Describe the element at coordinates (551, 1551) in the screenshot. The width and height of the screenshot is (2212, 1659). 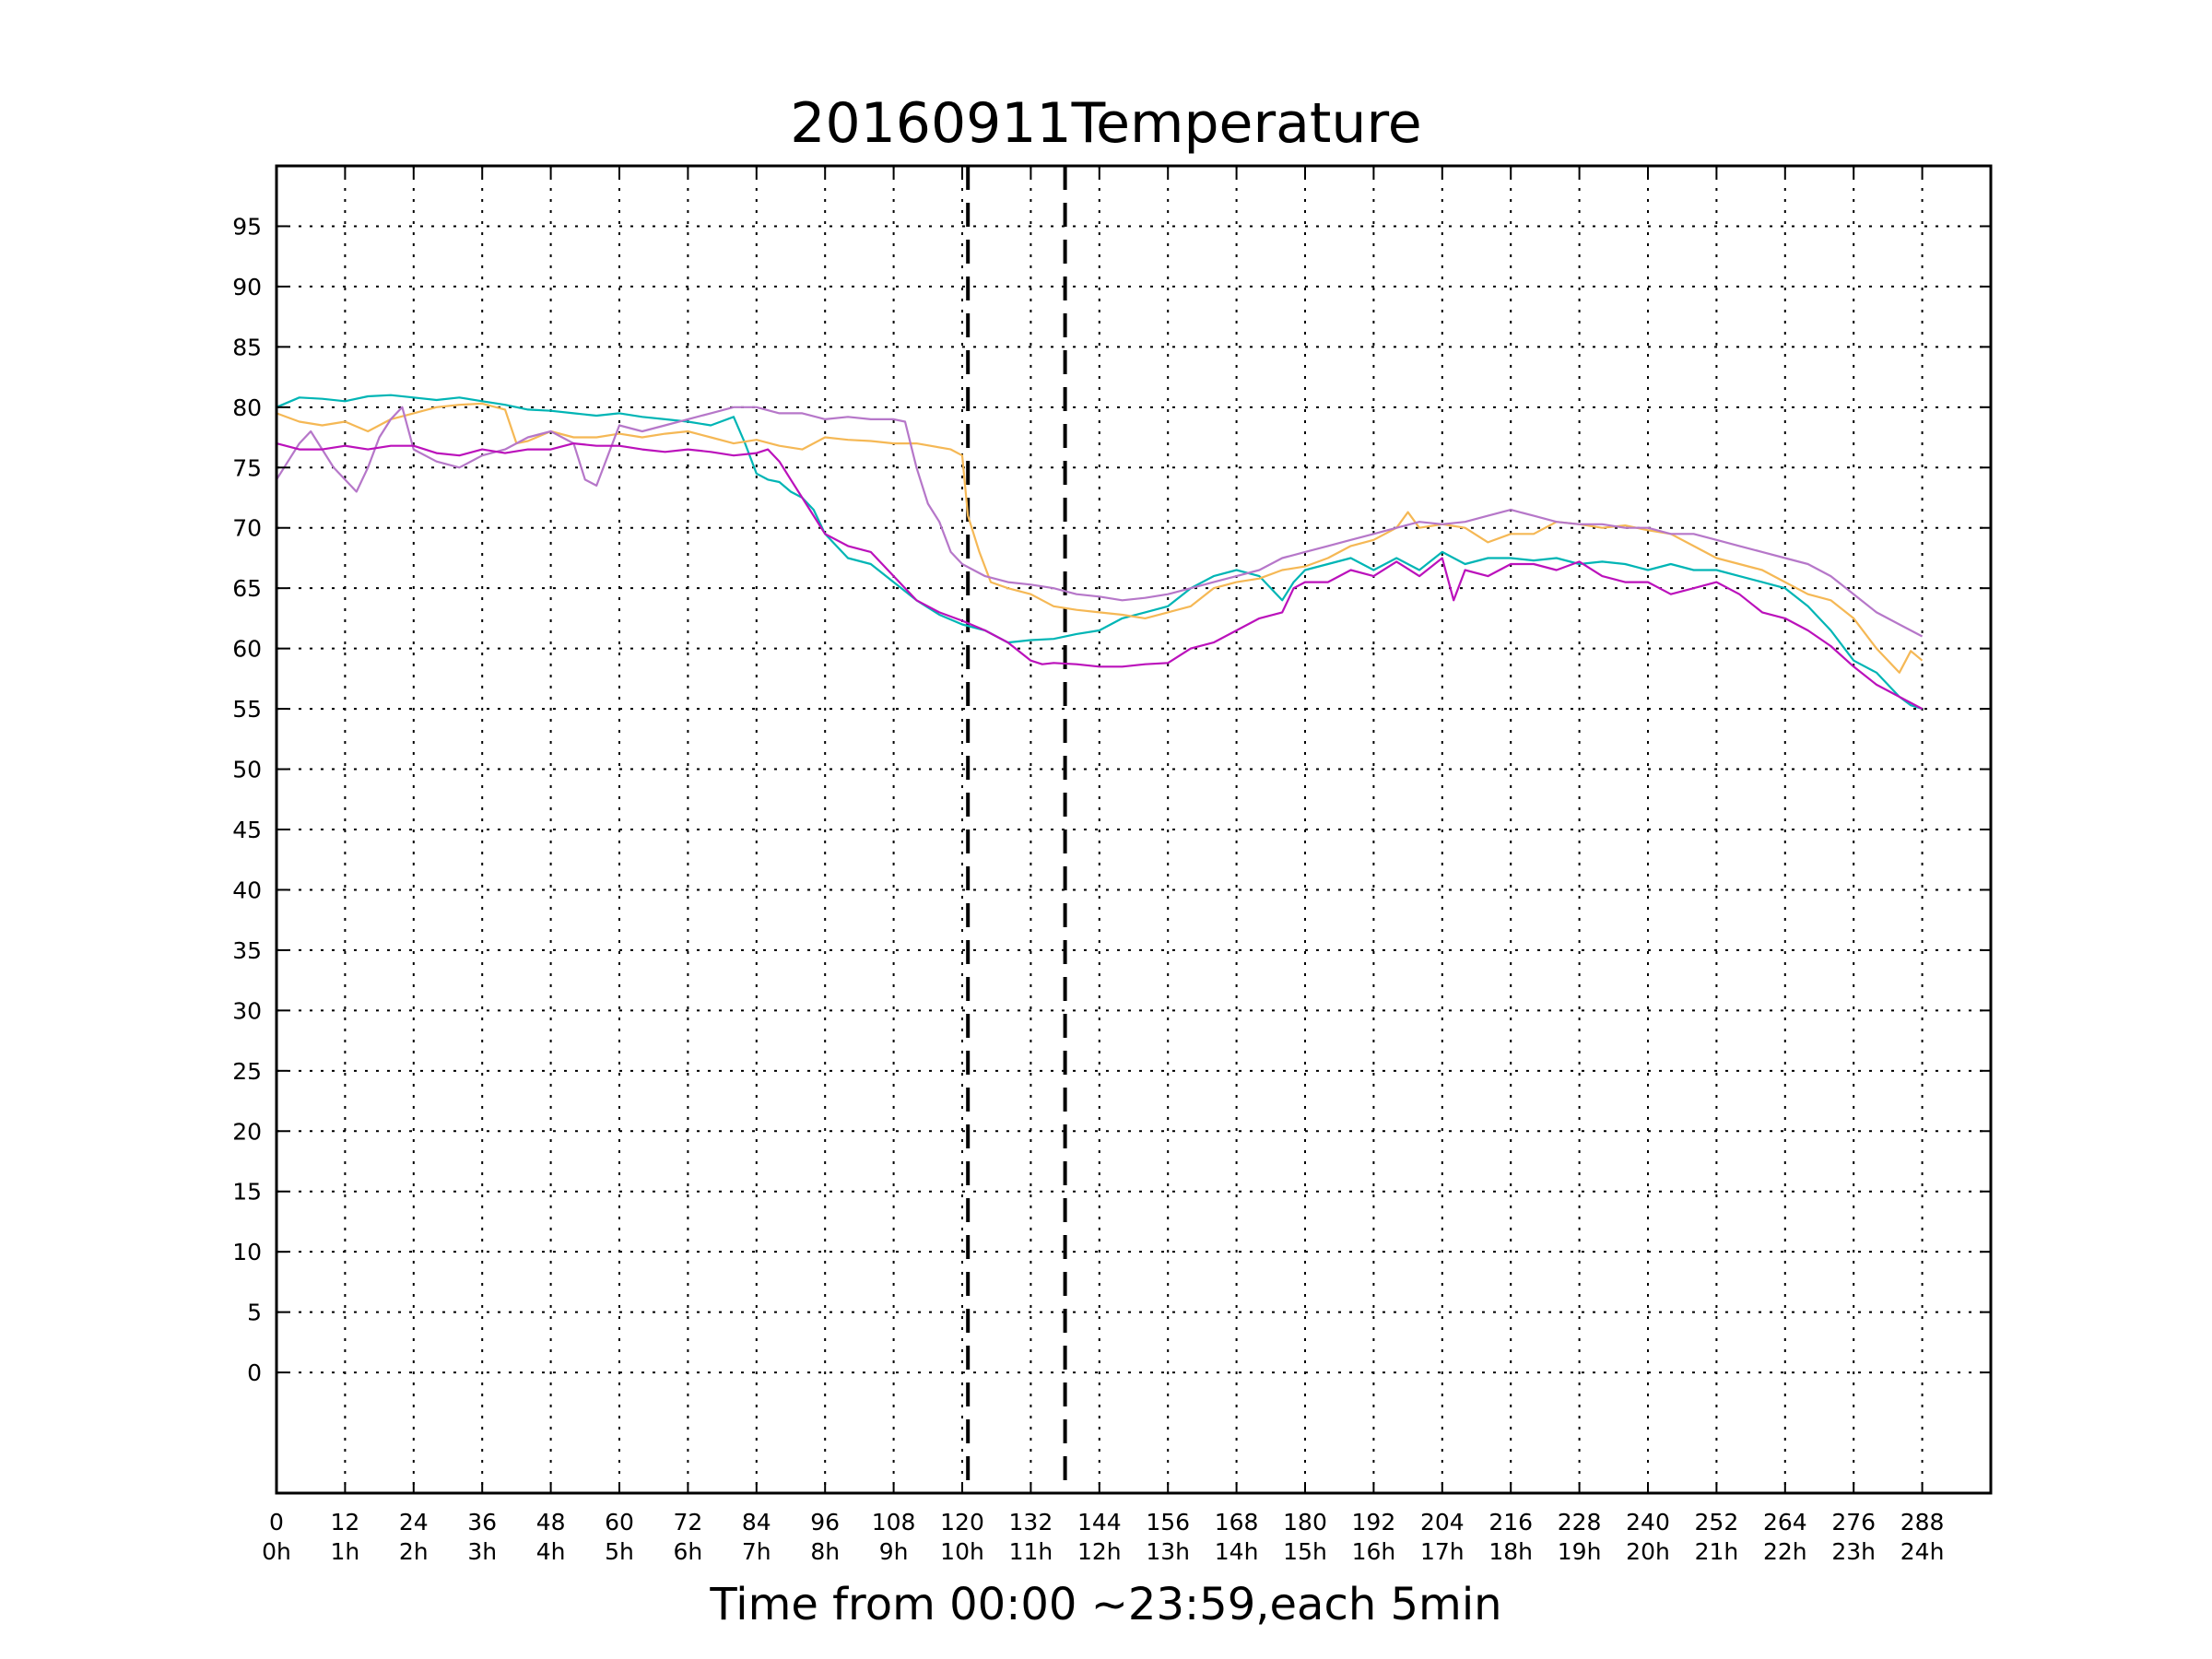
I see `x-tick-hour-label: 4h` at that location.